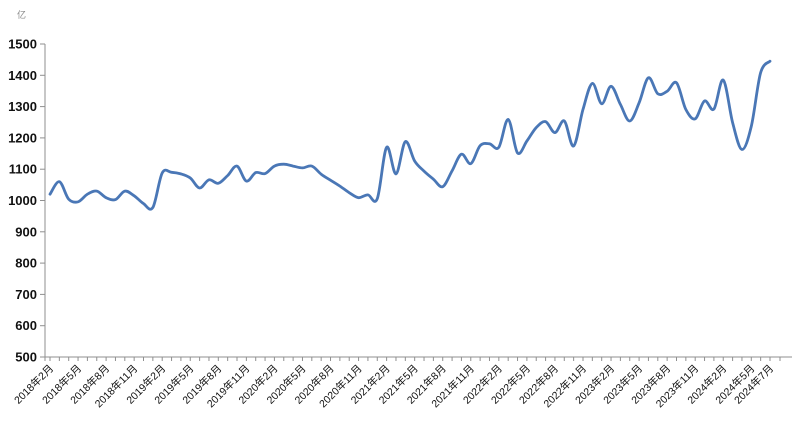  Describe the element at coordinates (22, 44) in the screenshot. I see `y-axis-tick-label: 1500` at that location.